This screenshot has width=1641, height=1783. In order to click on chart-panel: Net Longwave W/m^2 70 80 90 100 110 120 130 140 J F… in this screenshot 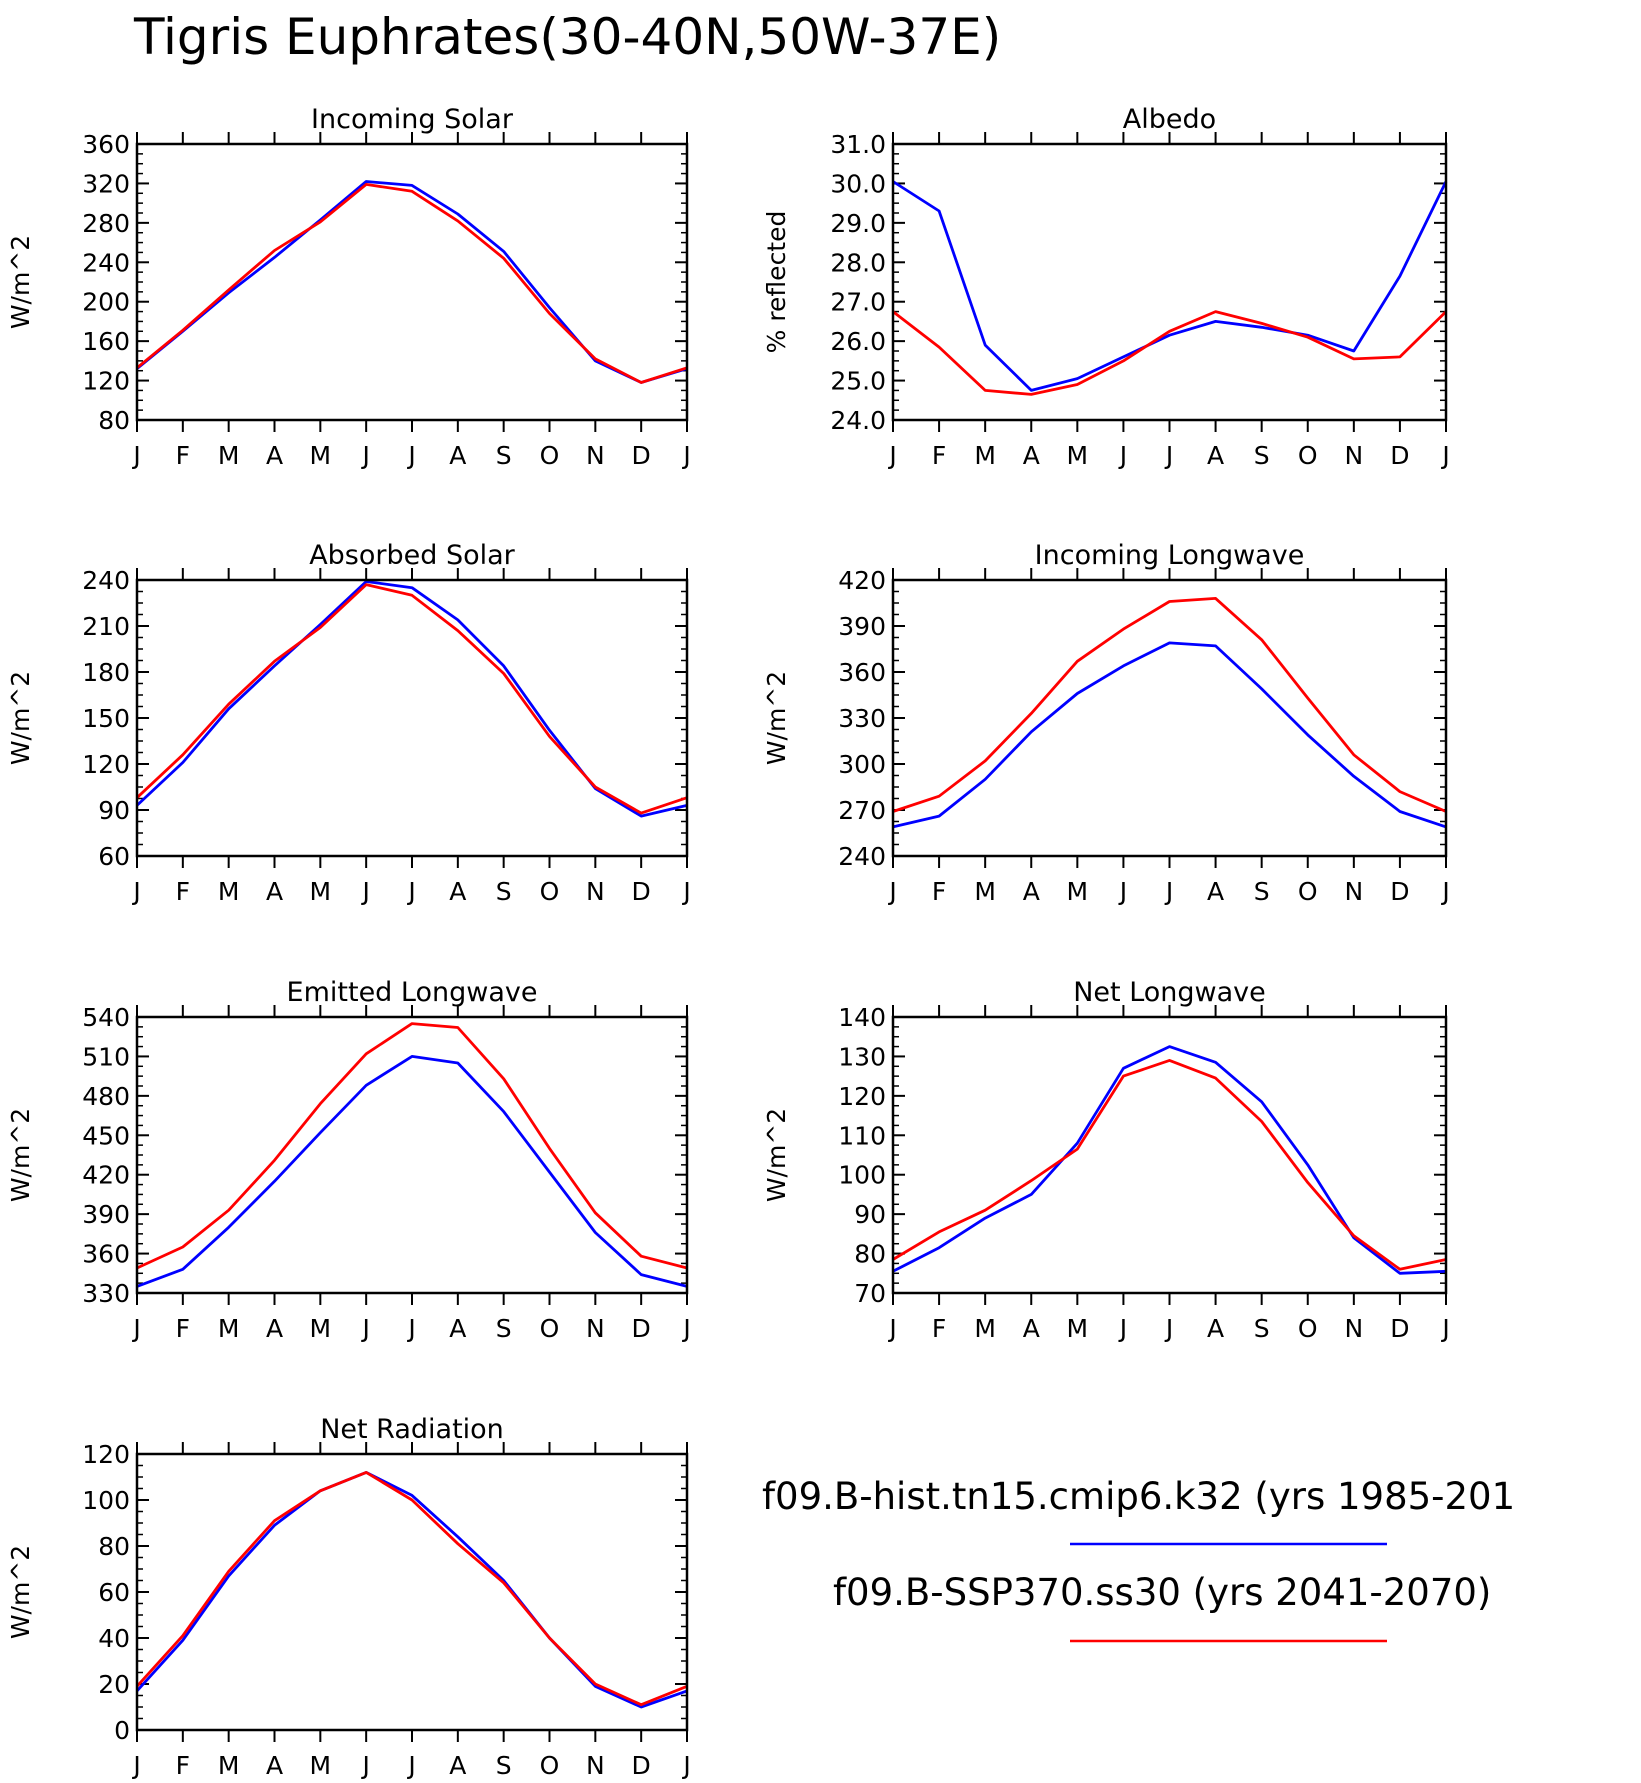, I will do `click(1106, 1160)`.